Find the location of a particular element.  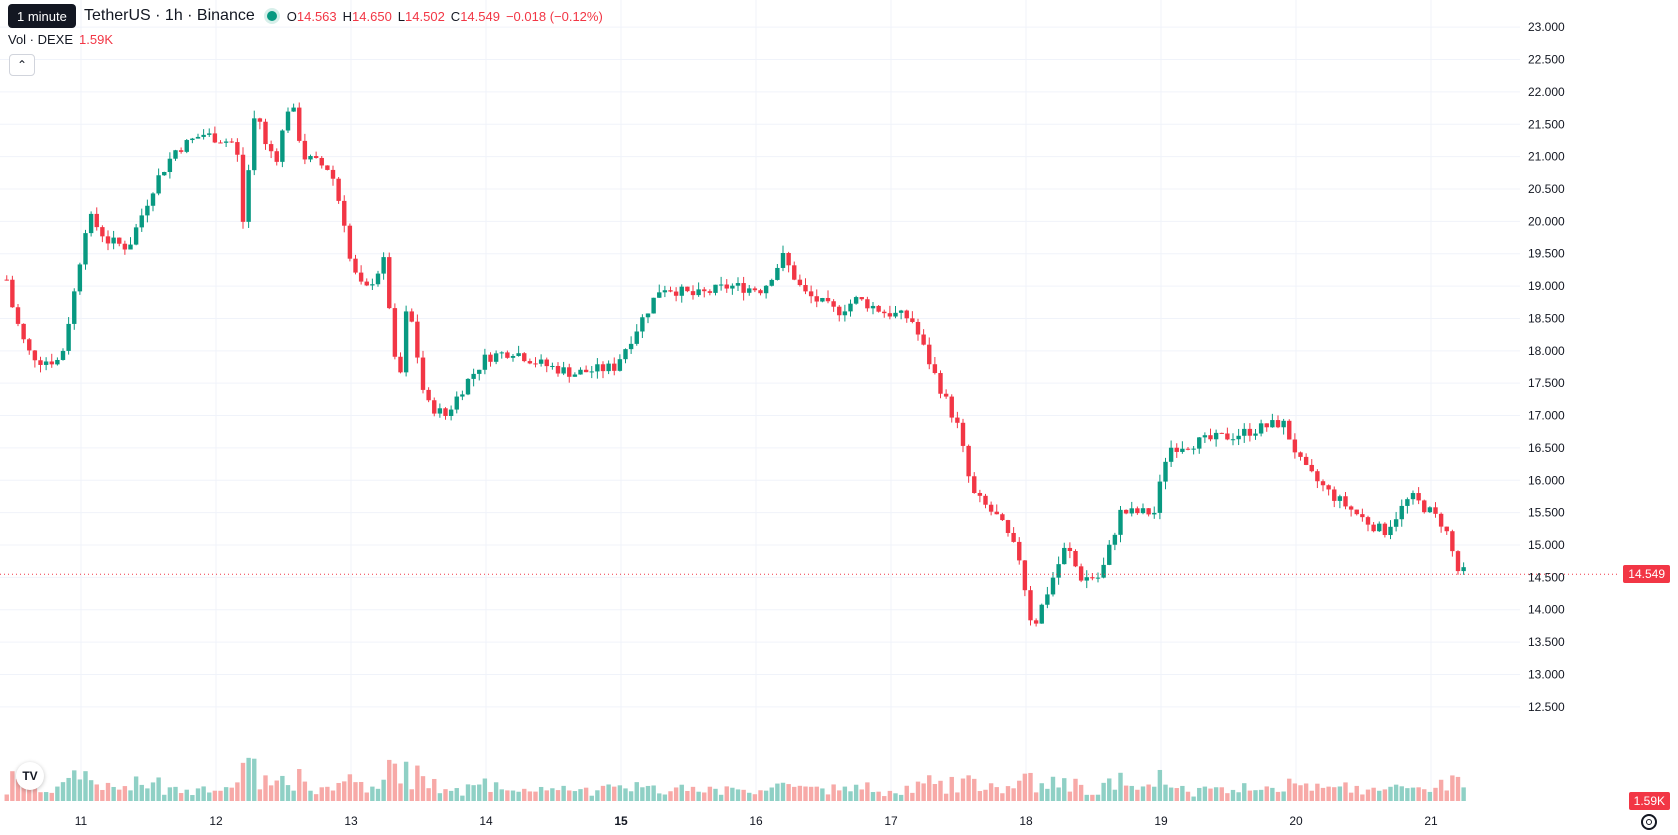

high-value: 14.650 is located at coordinates (372, 16).